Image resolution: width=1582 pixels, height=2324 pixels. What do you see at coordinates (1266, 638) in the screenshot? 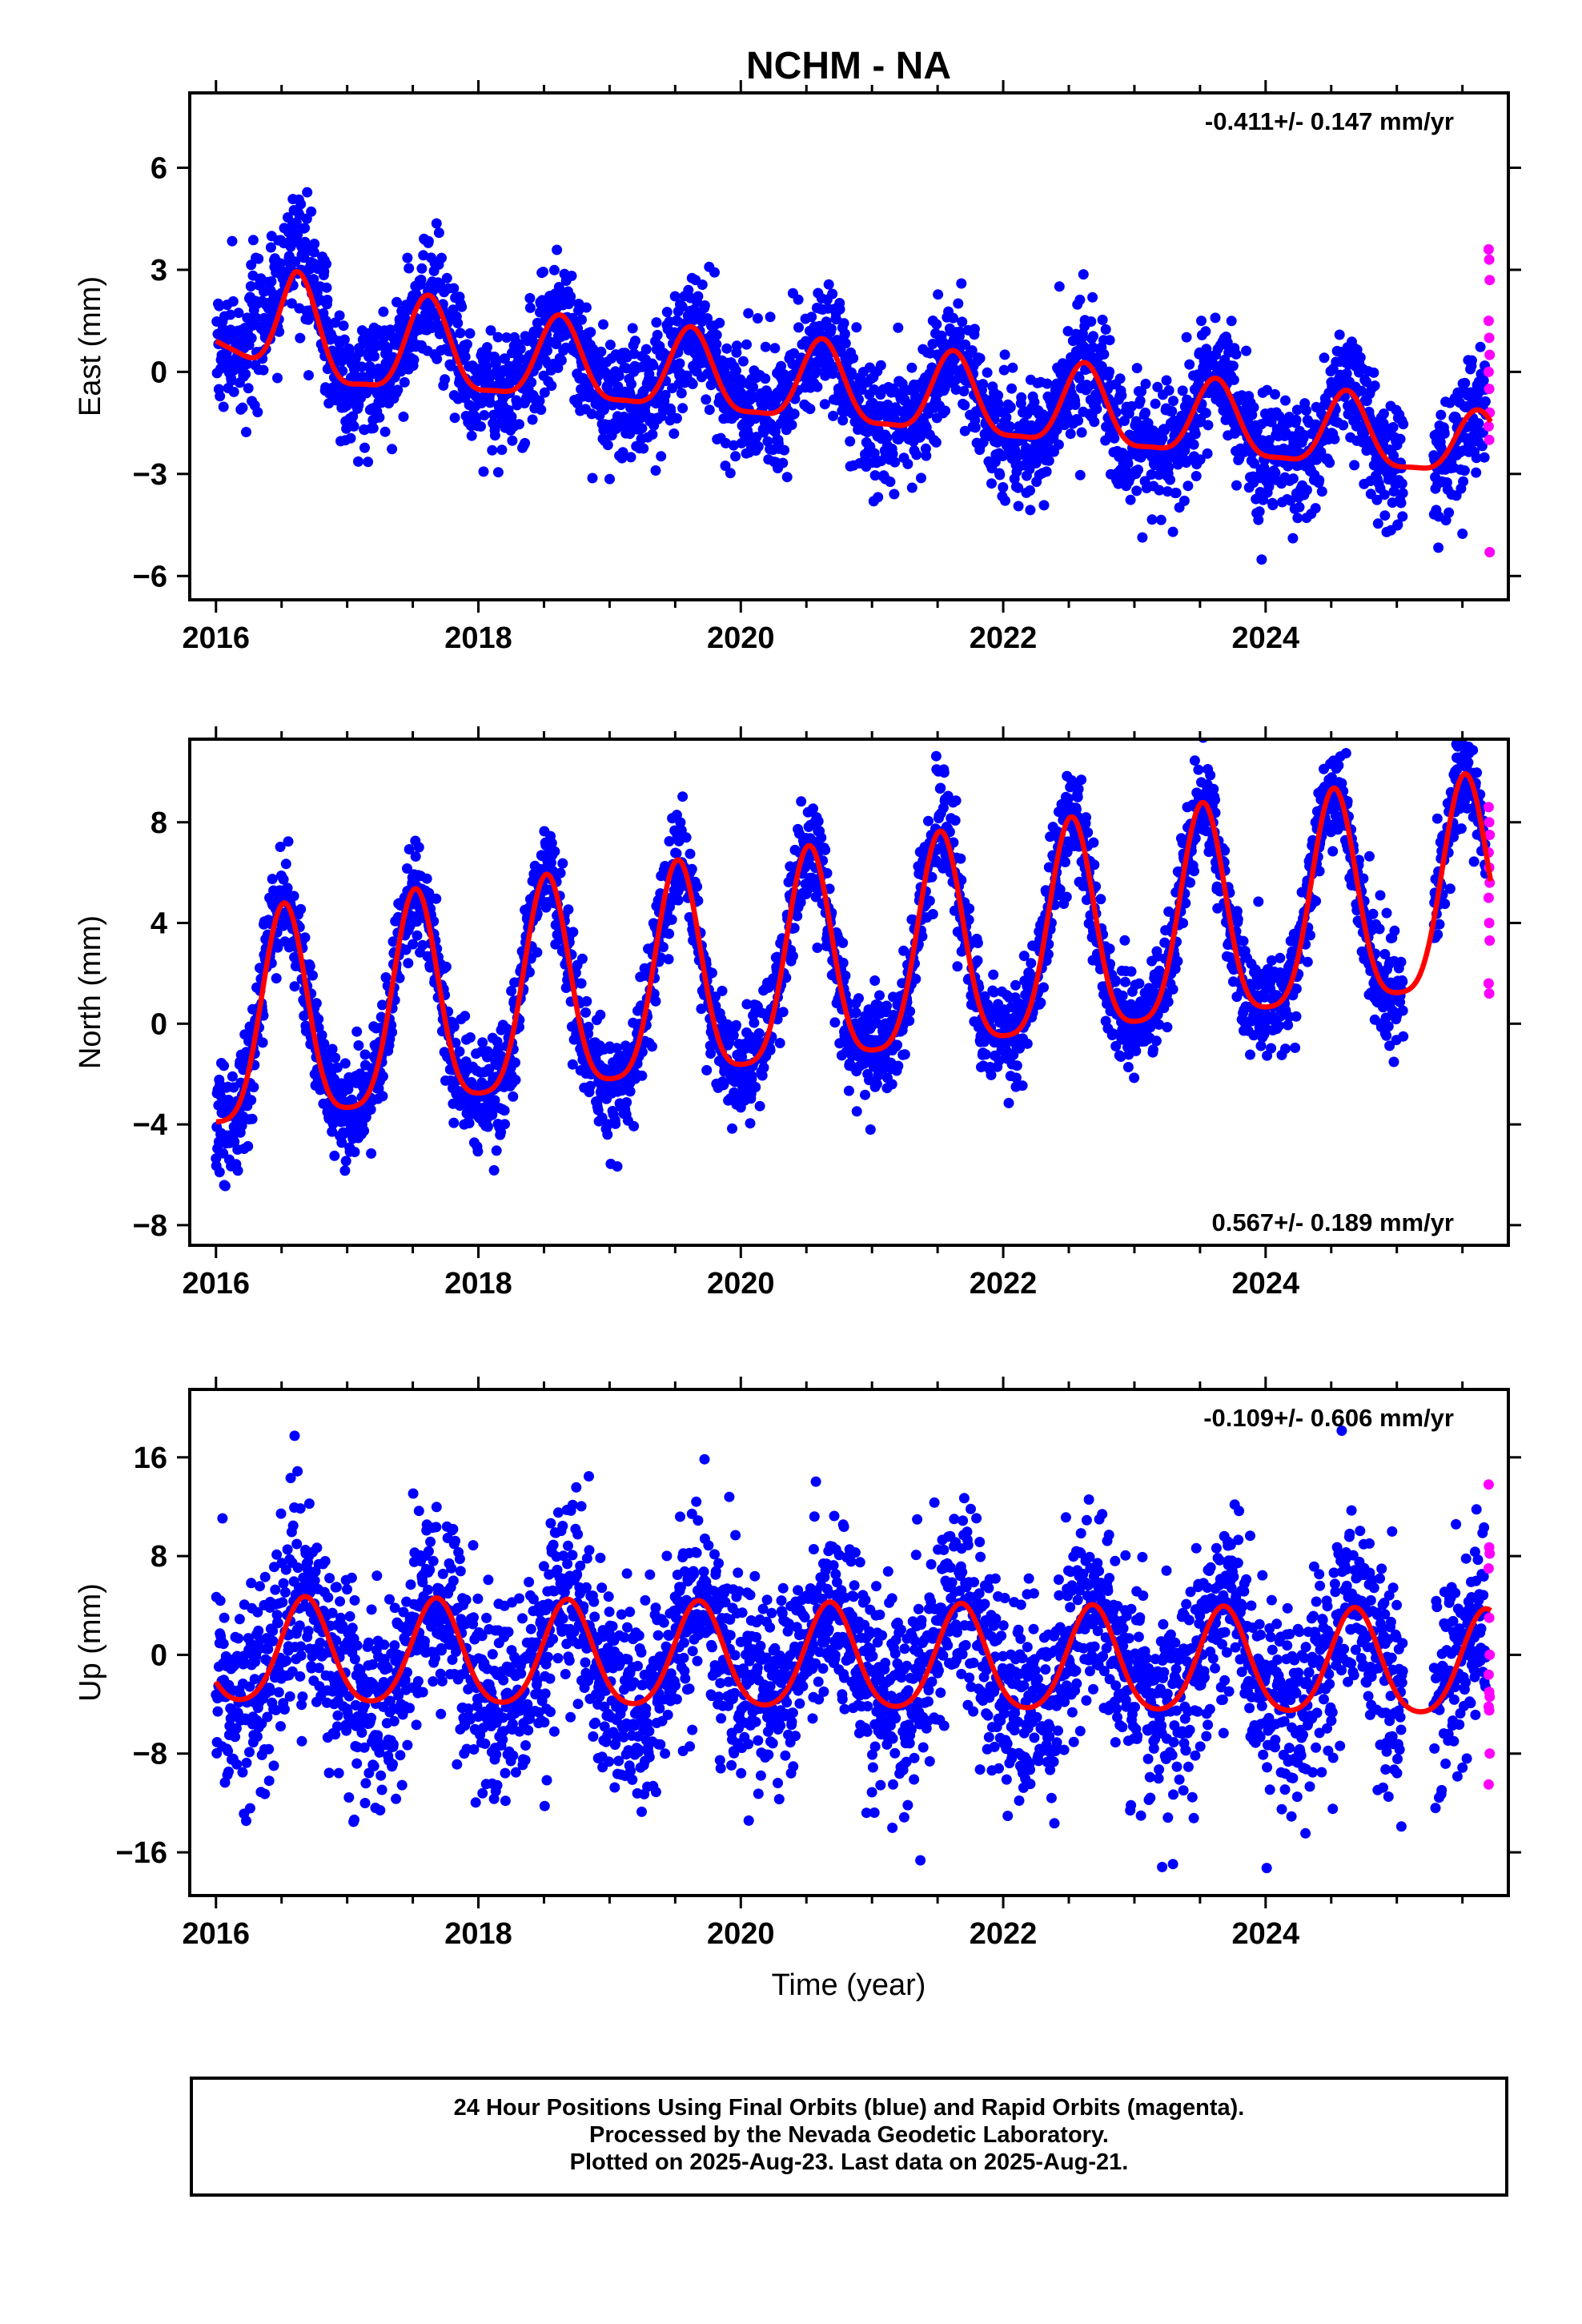
I see `x-tick-label: 2024` at bounding box center [1266, 638].